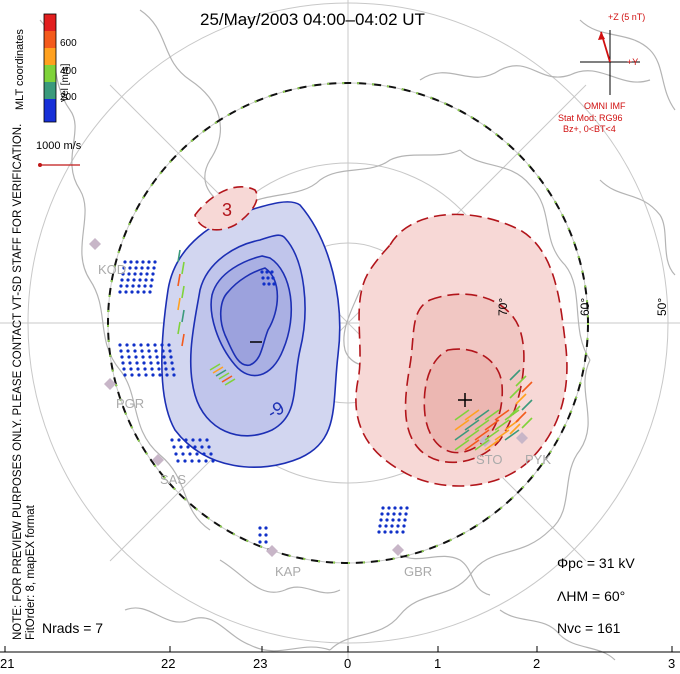 The height and width of the screenshot is (674, 680). I want to click on mlt-label-1: 1, so click(438, 663).